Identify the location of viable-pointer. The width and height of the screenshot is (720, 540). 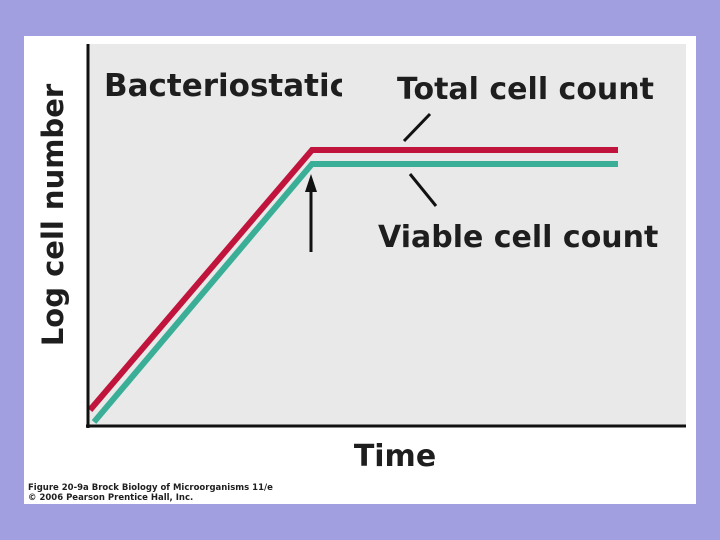
(423, 190).